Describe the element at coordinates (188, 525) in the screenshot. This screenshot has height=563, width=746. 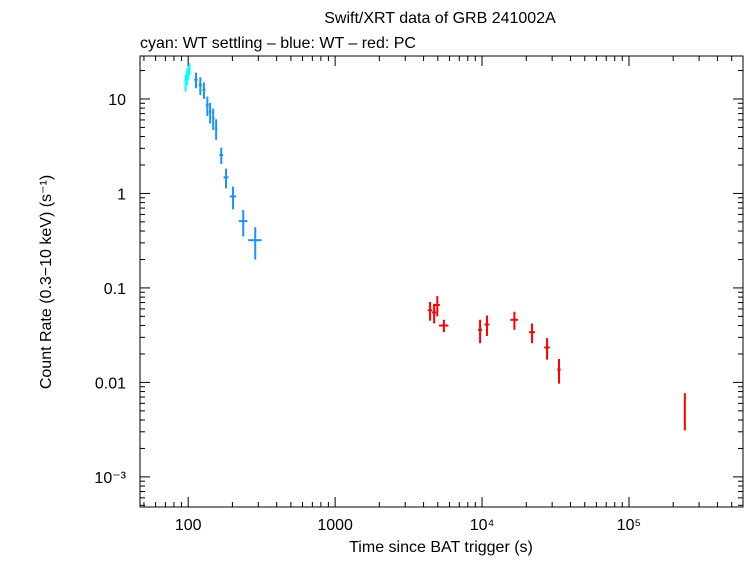
I see `x-tick-label: 100` at that location.